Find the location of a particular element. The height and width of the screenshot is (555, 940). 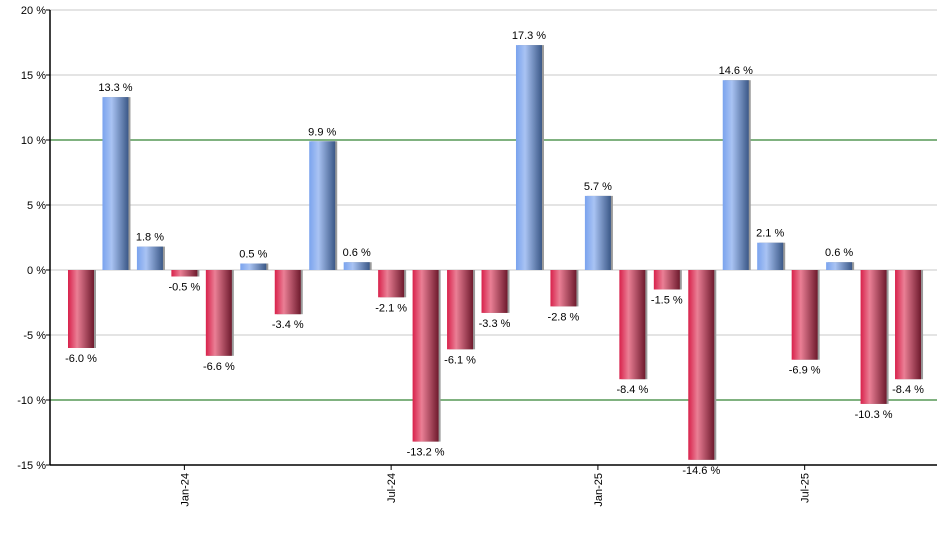

data-label: 2.1 % is located at coordinates (770, 234).